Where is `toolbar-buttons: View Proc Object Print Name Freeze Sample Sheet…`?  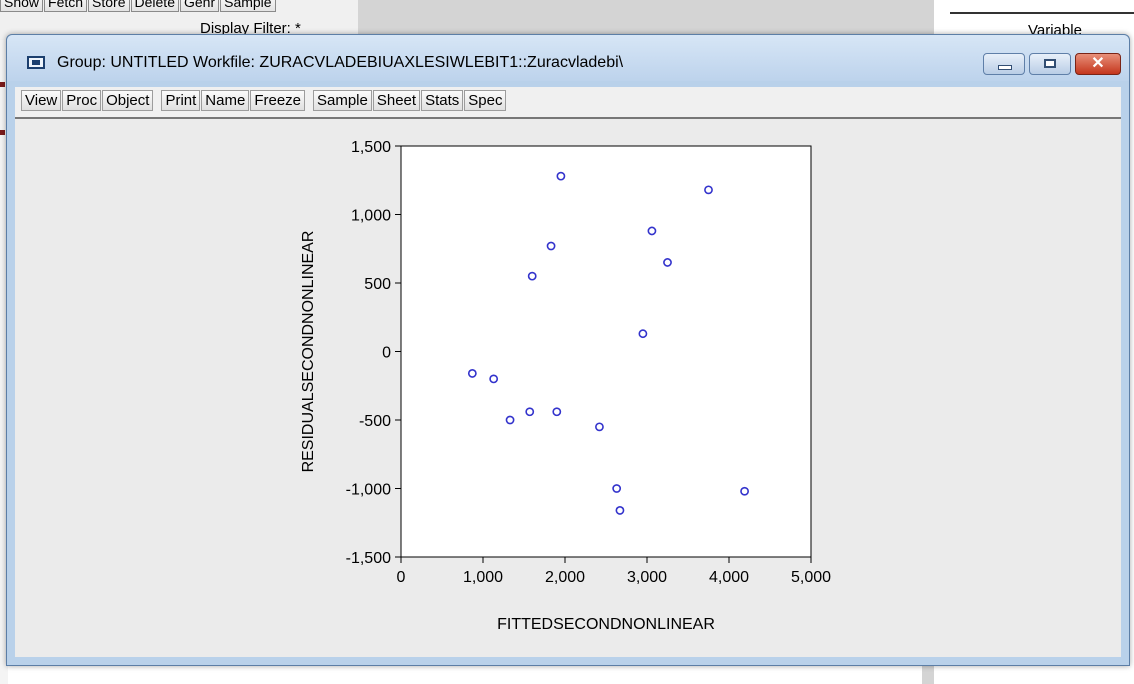
toolbar-buttons: View Proc Object Print Name Freeze Sample Sheet… is located at coordinates (264, 100).